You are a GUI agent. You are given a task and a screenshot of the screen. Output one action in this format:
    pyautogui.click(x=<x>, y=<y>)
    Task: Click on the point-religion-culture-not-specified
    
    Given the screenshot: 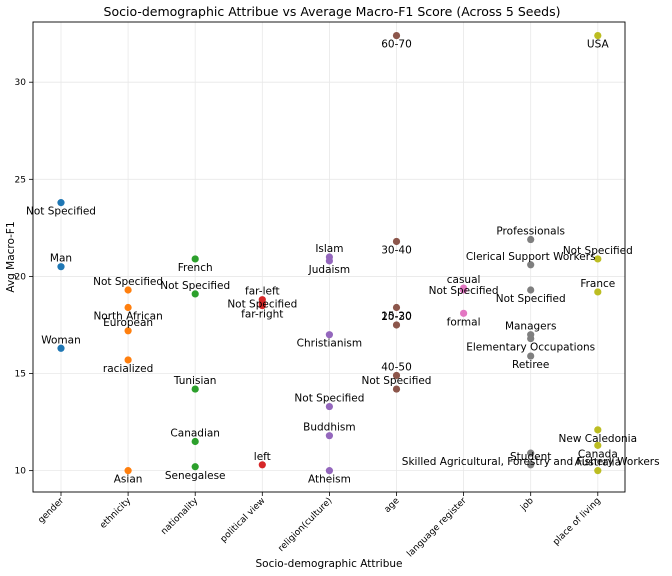 What is the action you would take?
    pyautogui.click(x=329, y=406)
    